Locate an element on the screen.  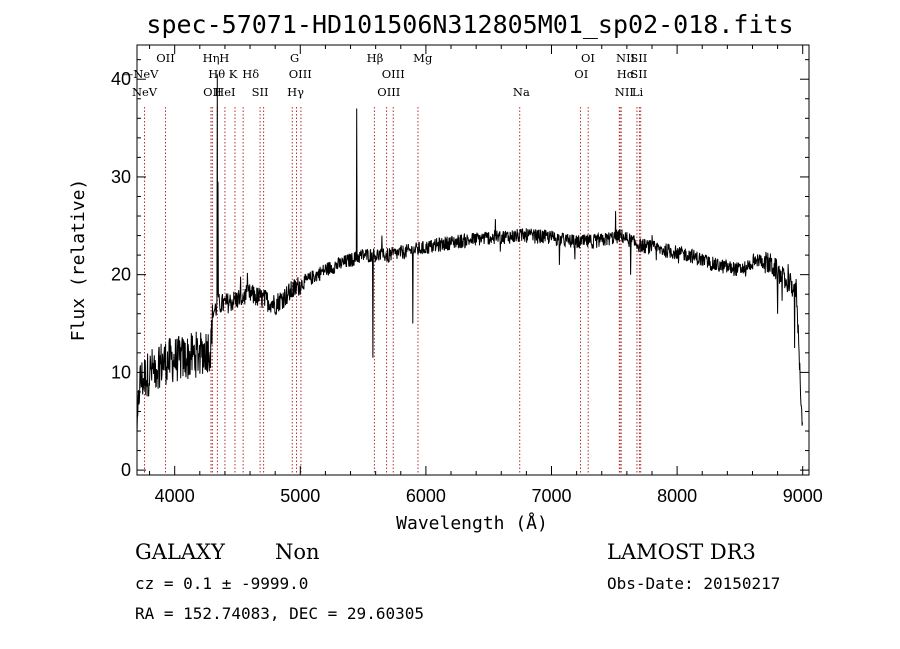
obs-date: Obs-Date: 20150217 is located at coordinates (693, 583).